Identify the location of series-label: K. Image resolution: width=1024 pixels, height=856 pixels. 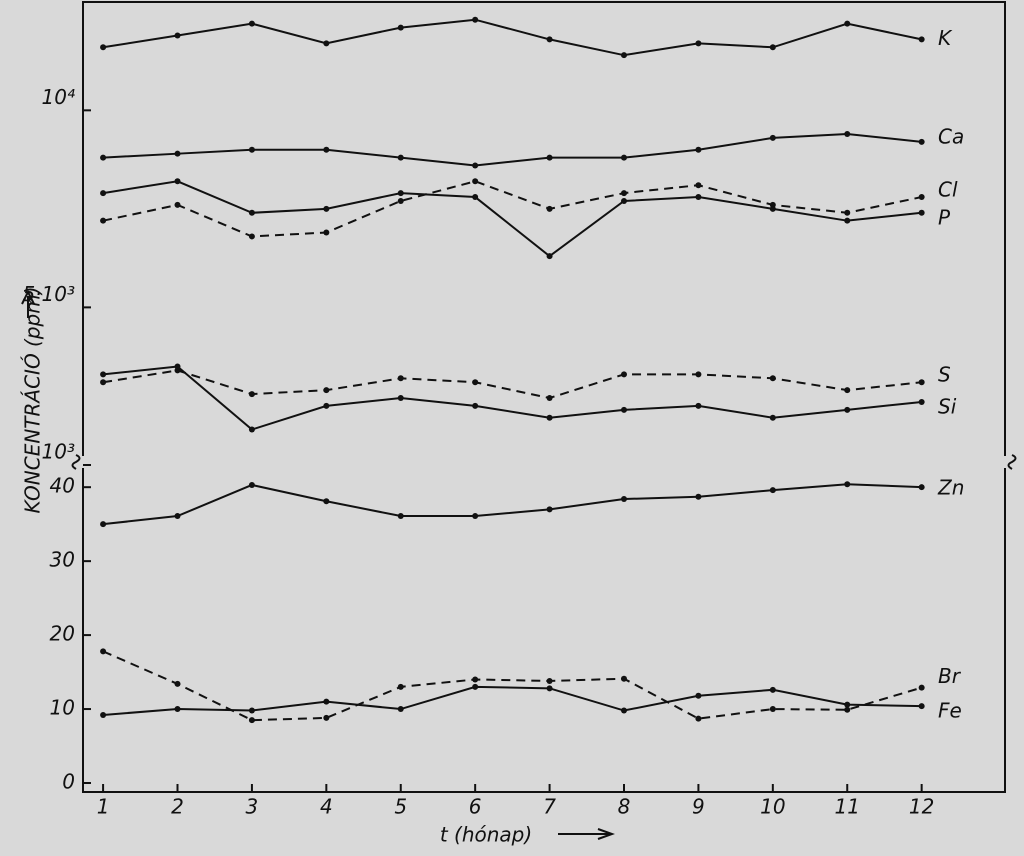
(945, 38).